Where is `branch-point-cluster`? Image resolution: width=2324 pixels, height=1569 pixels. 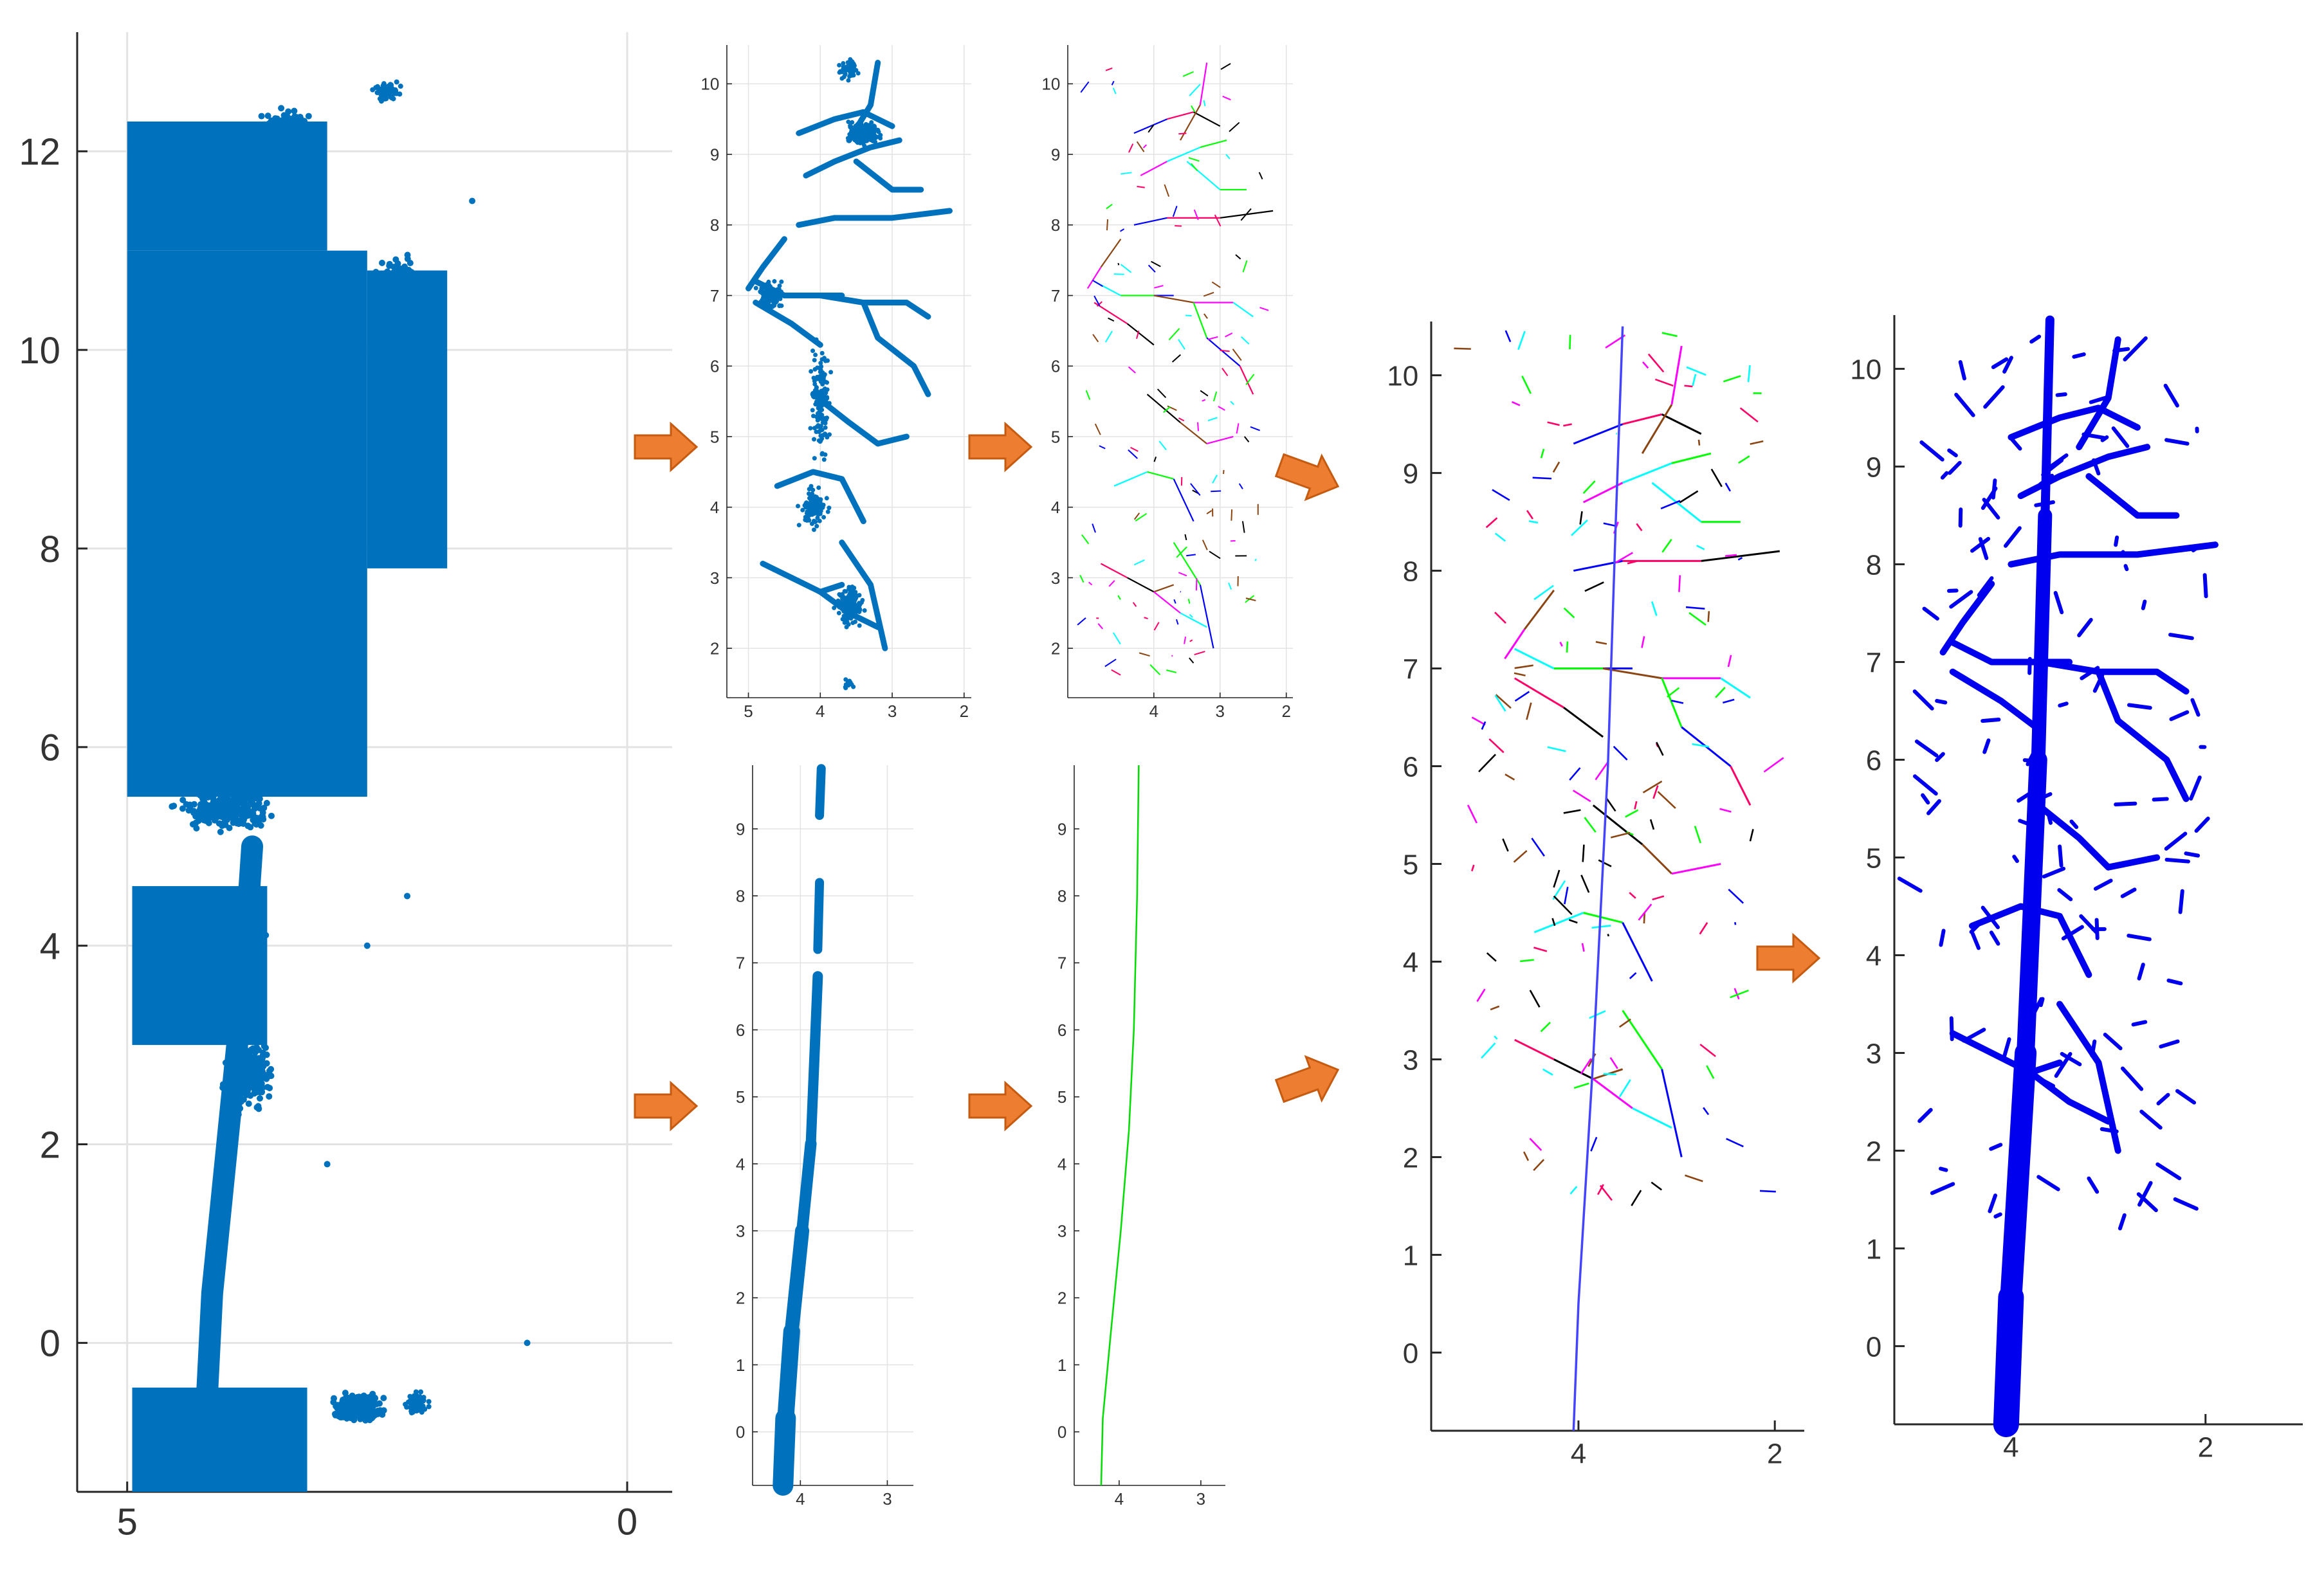
branch-point-cluster is located at coordinates (853, 158).